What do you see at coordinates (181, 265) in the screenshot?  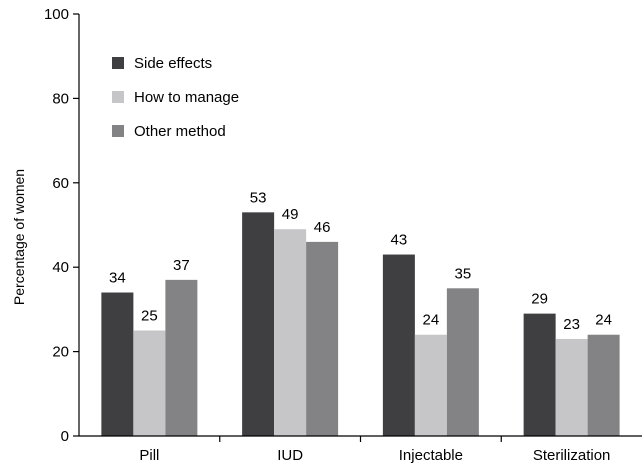 I see `data-label: 37` at bounding box center [181, 265].